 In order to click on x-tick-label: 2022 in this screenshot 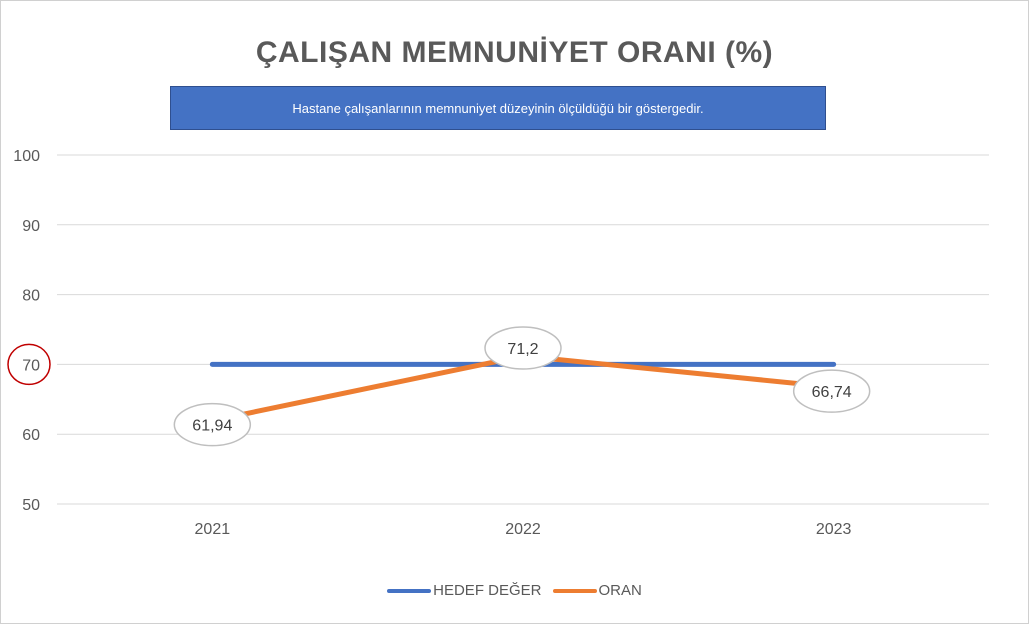, I will do `click(523, 529)`.